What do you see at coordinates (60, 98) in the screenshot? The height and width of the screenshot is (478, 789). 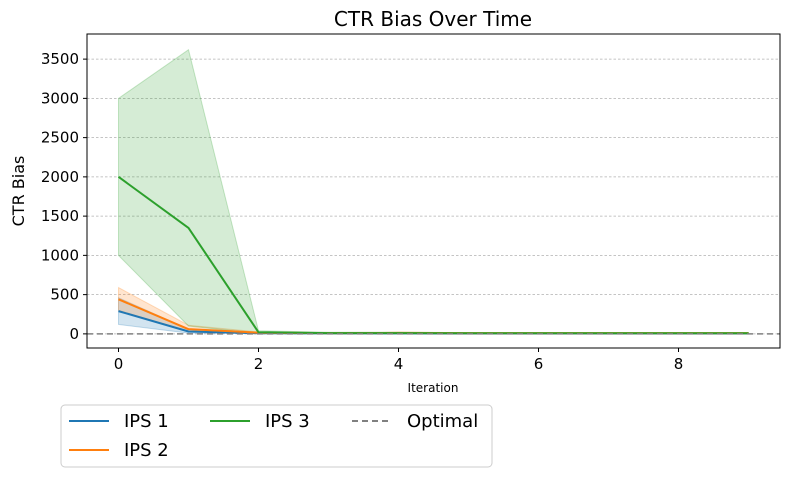 I see `y-tick-label: 3000` at bounding box center [60, 98].